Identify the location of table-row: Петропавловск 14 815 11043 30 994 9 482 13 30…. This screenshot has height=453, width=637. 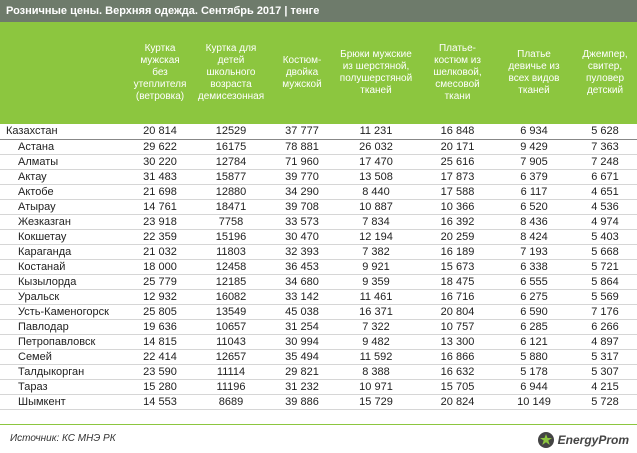
(318, 342).